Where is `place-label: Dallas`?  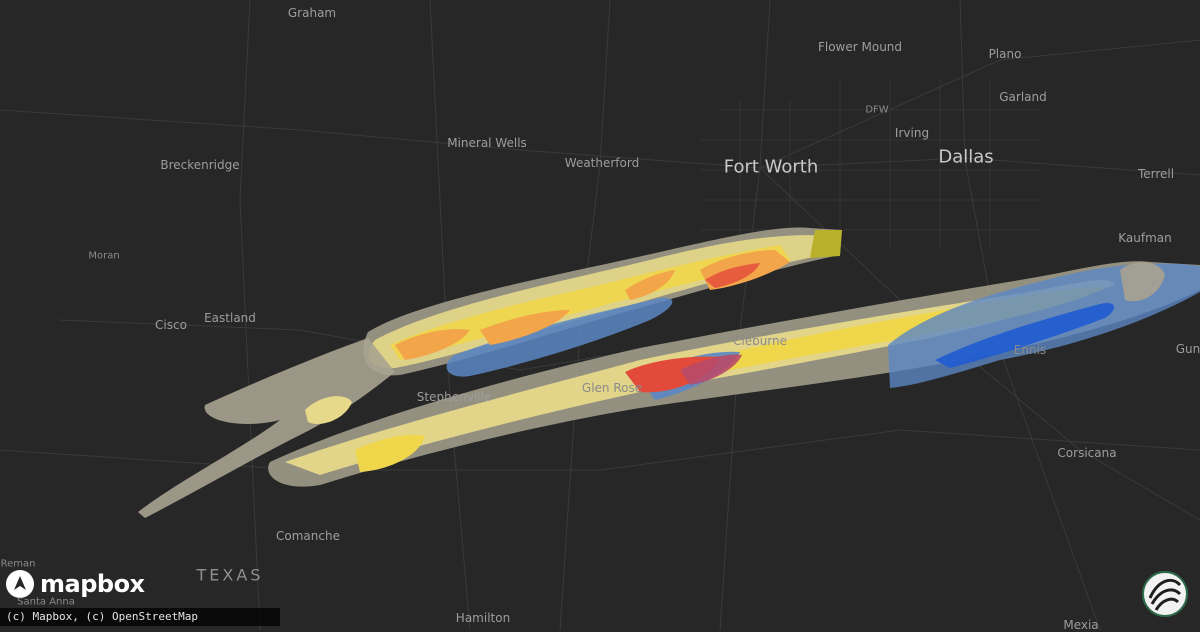 place-label: Dallas is located at coordinates (966, 157).